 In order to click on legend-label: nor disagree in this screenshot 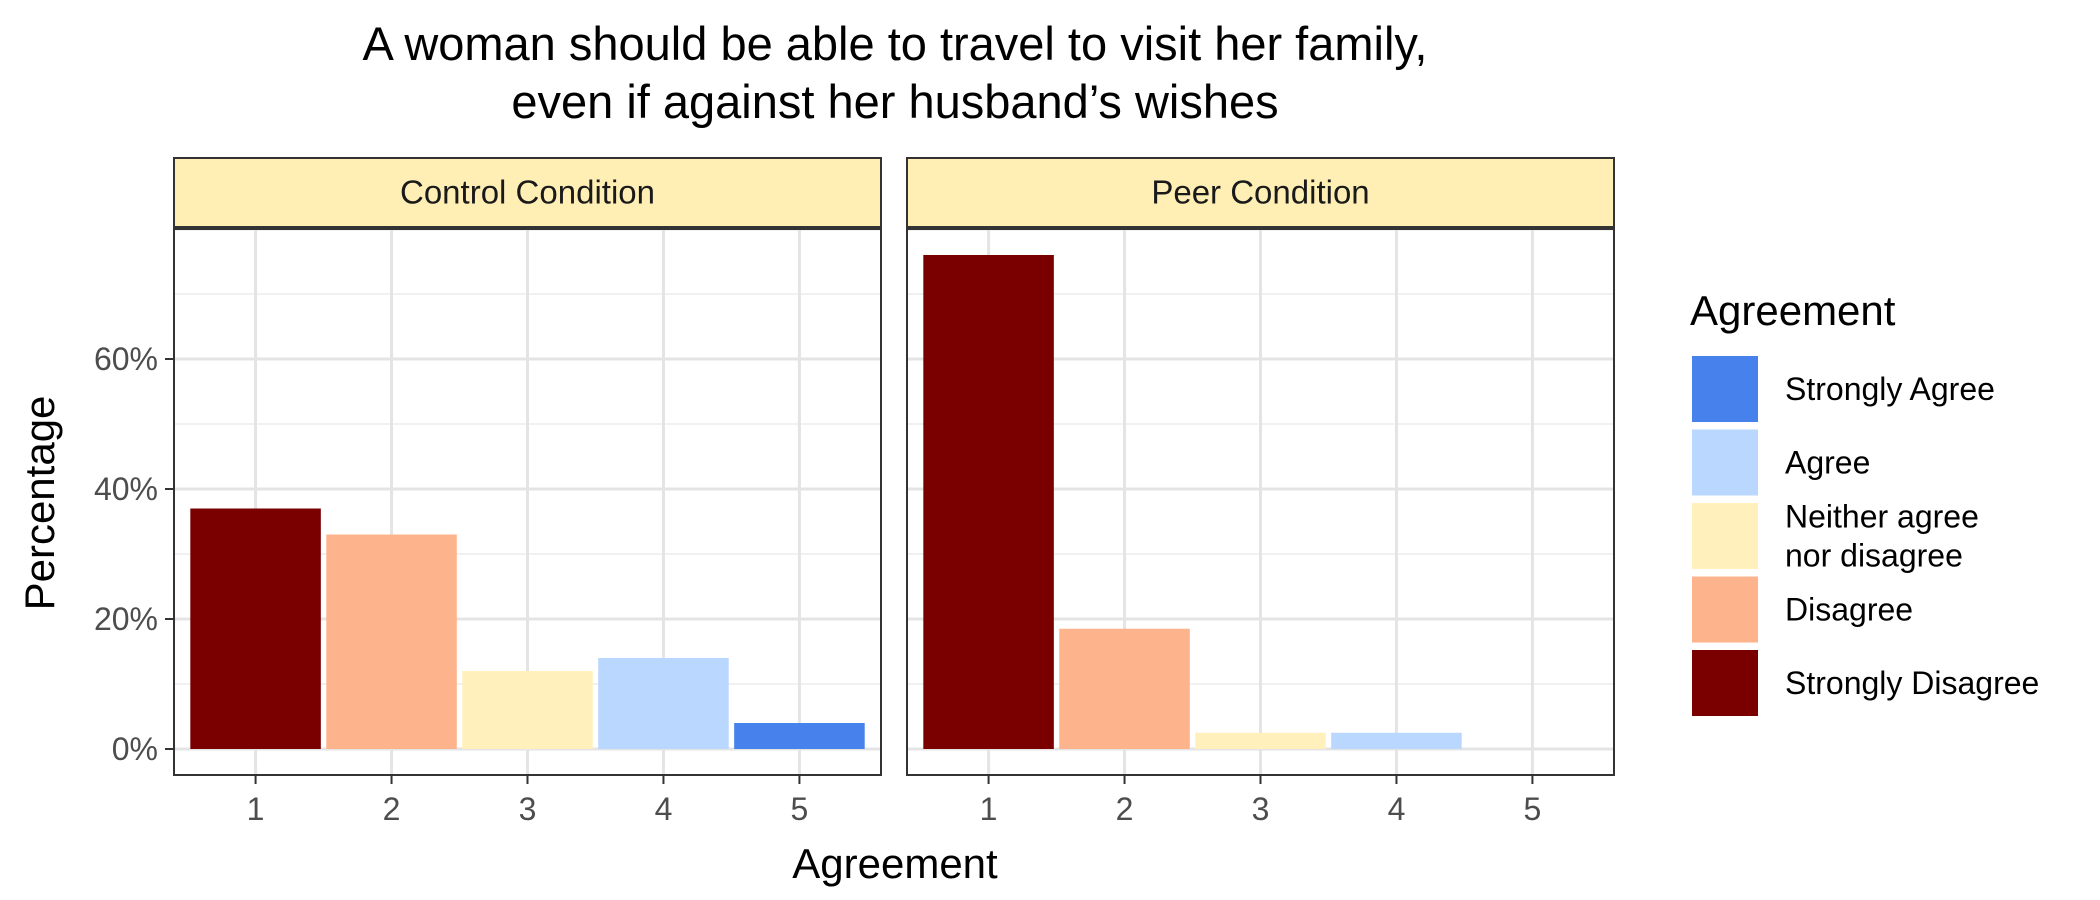, I will do `click(1874, 556)`.